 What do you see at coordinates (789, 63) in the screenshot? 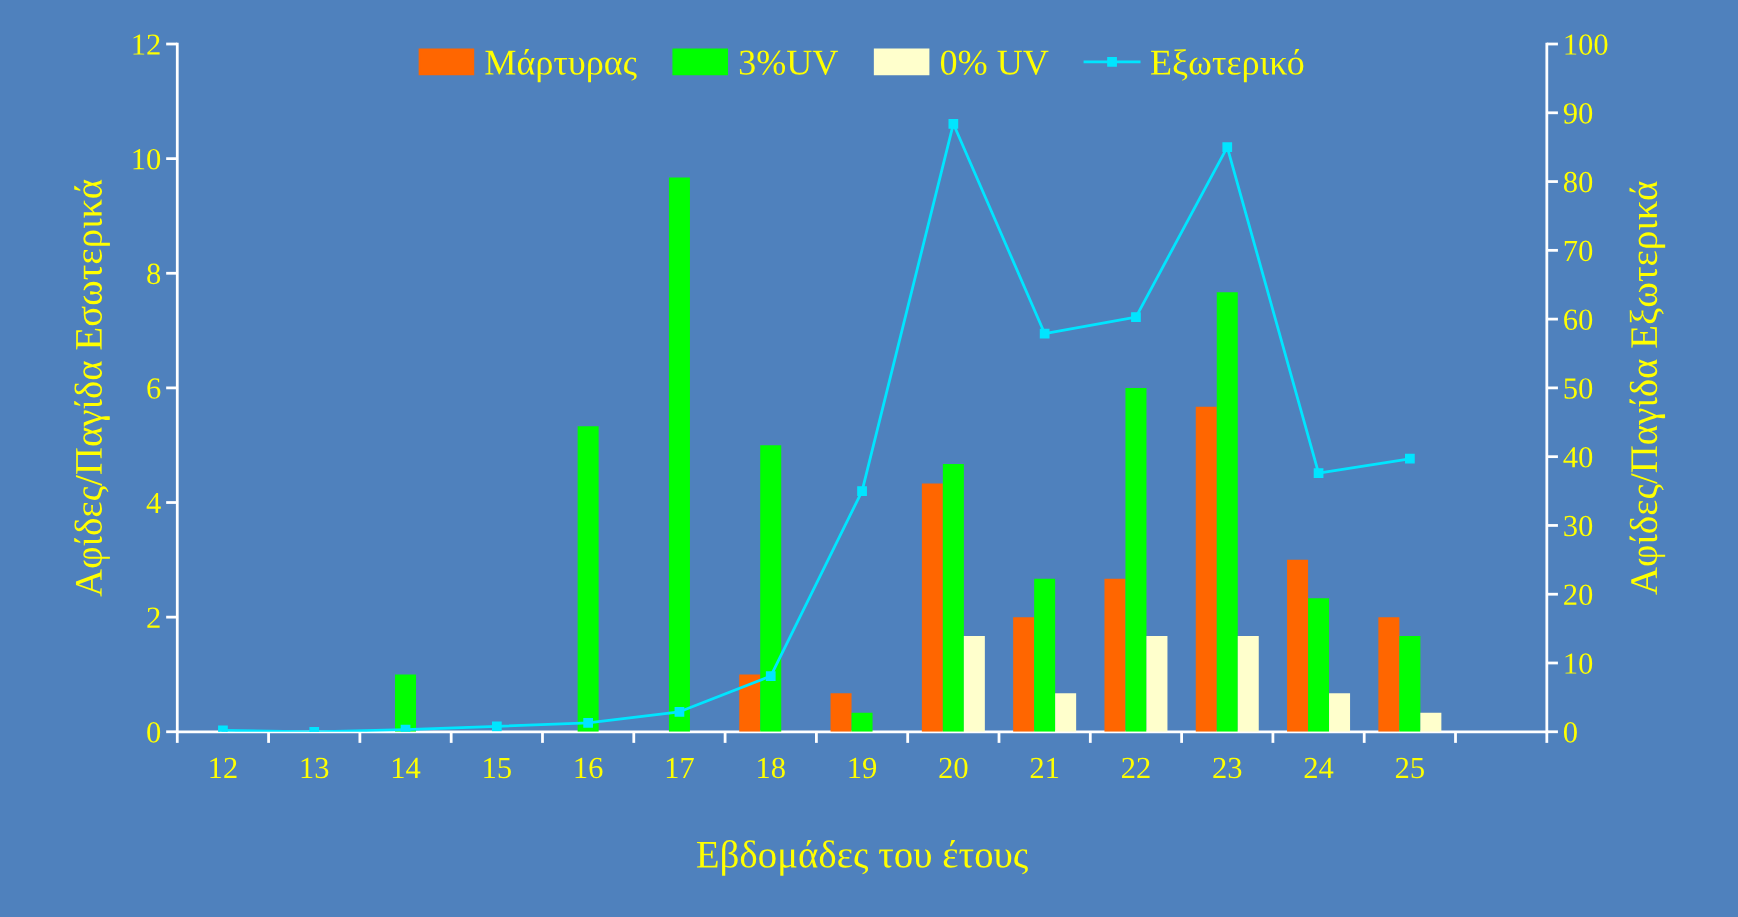
I see `legend-label: 3%UV` at bounding box center [789, 63].